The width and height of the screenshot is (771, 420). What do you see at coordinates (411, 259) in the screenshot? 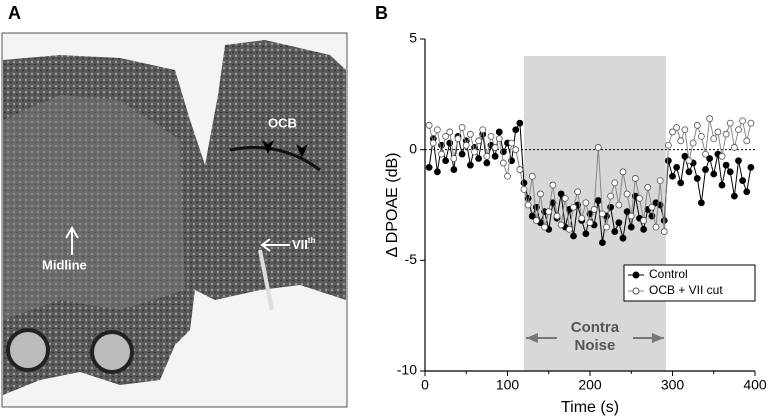
I see `y-tick-label: -5` at bounding box center [411, 259].